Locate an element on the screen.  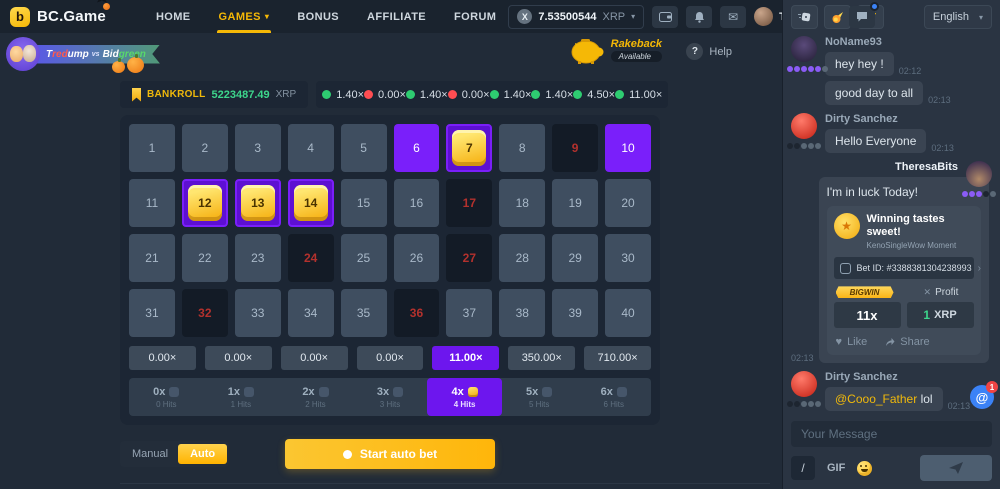
keno-tile: 11 is located at coordinates (152, 203).